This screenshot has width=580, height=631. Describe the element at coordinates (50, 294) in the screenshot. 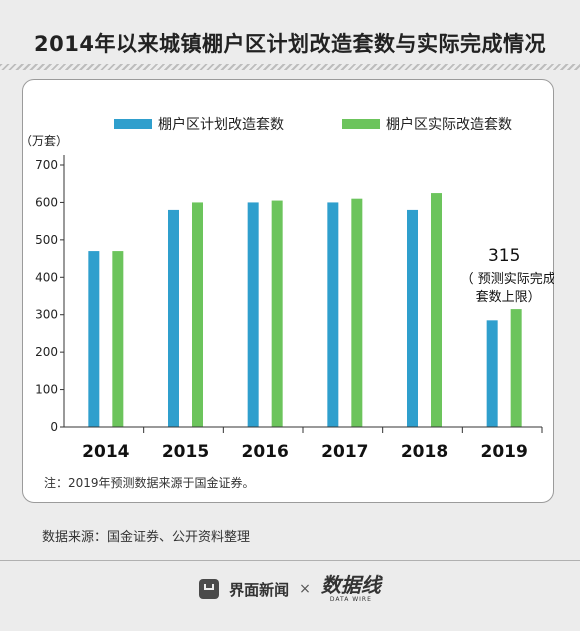

I see `y-axis-ticks: 0 100 200 300 400 500 600 700` at that location.